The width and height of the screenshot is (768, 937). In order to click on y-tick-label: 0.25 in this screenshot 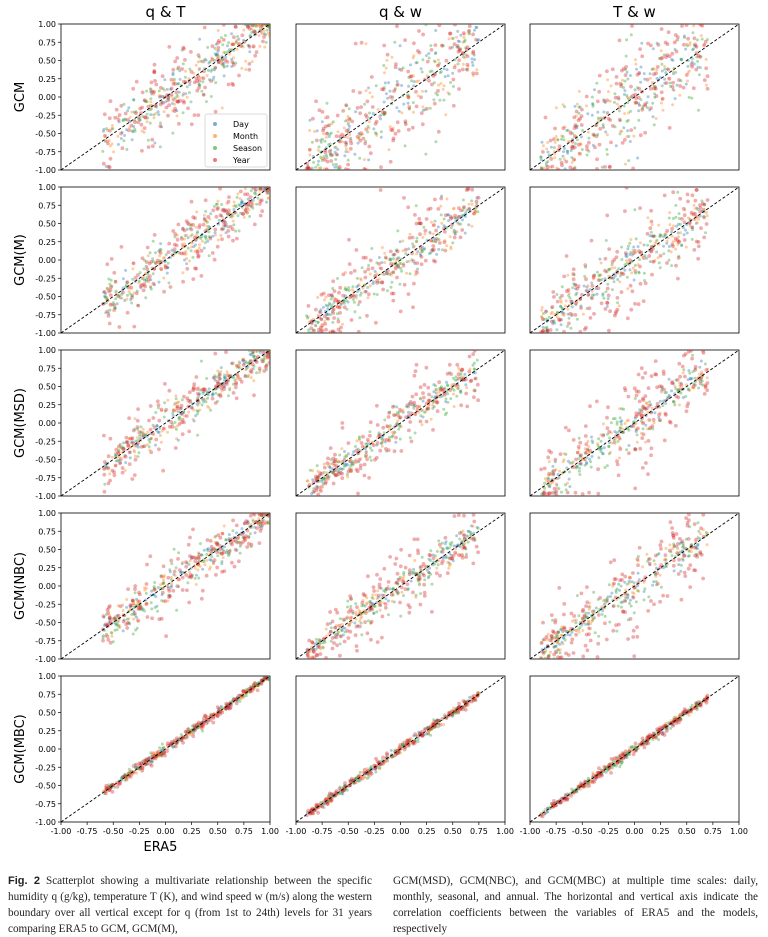, I will do `click(47, 242)`.